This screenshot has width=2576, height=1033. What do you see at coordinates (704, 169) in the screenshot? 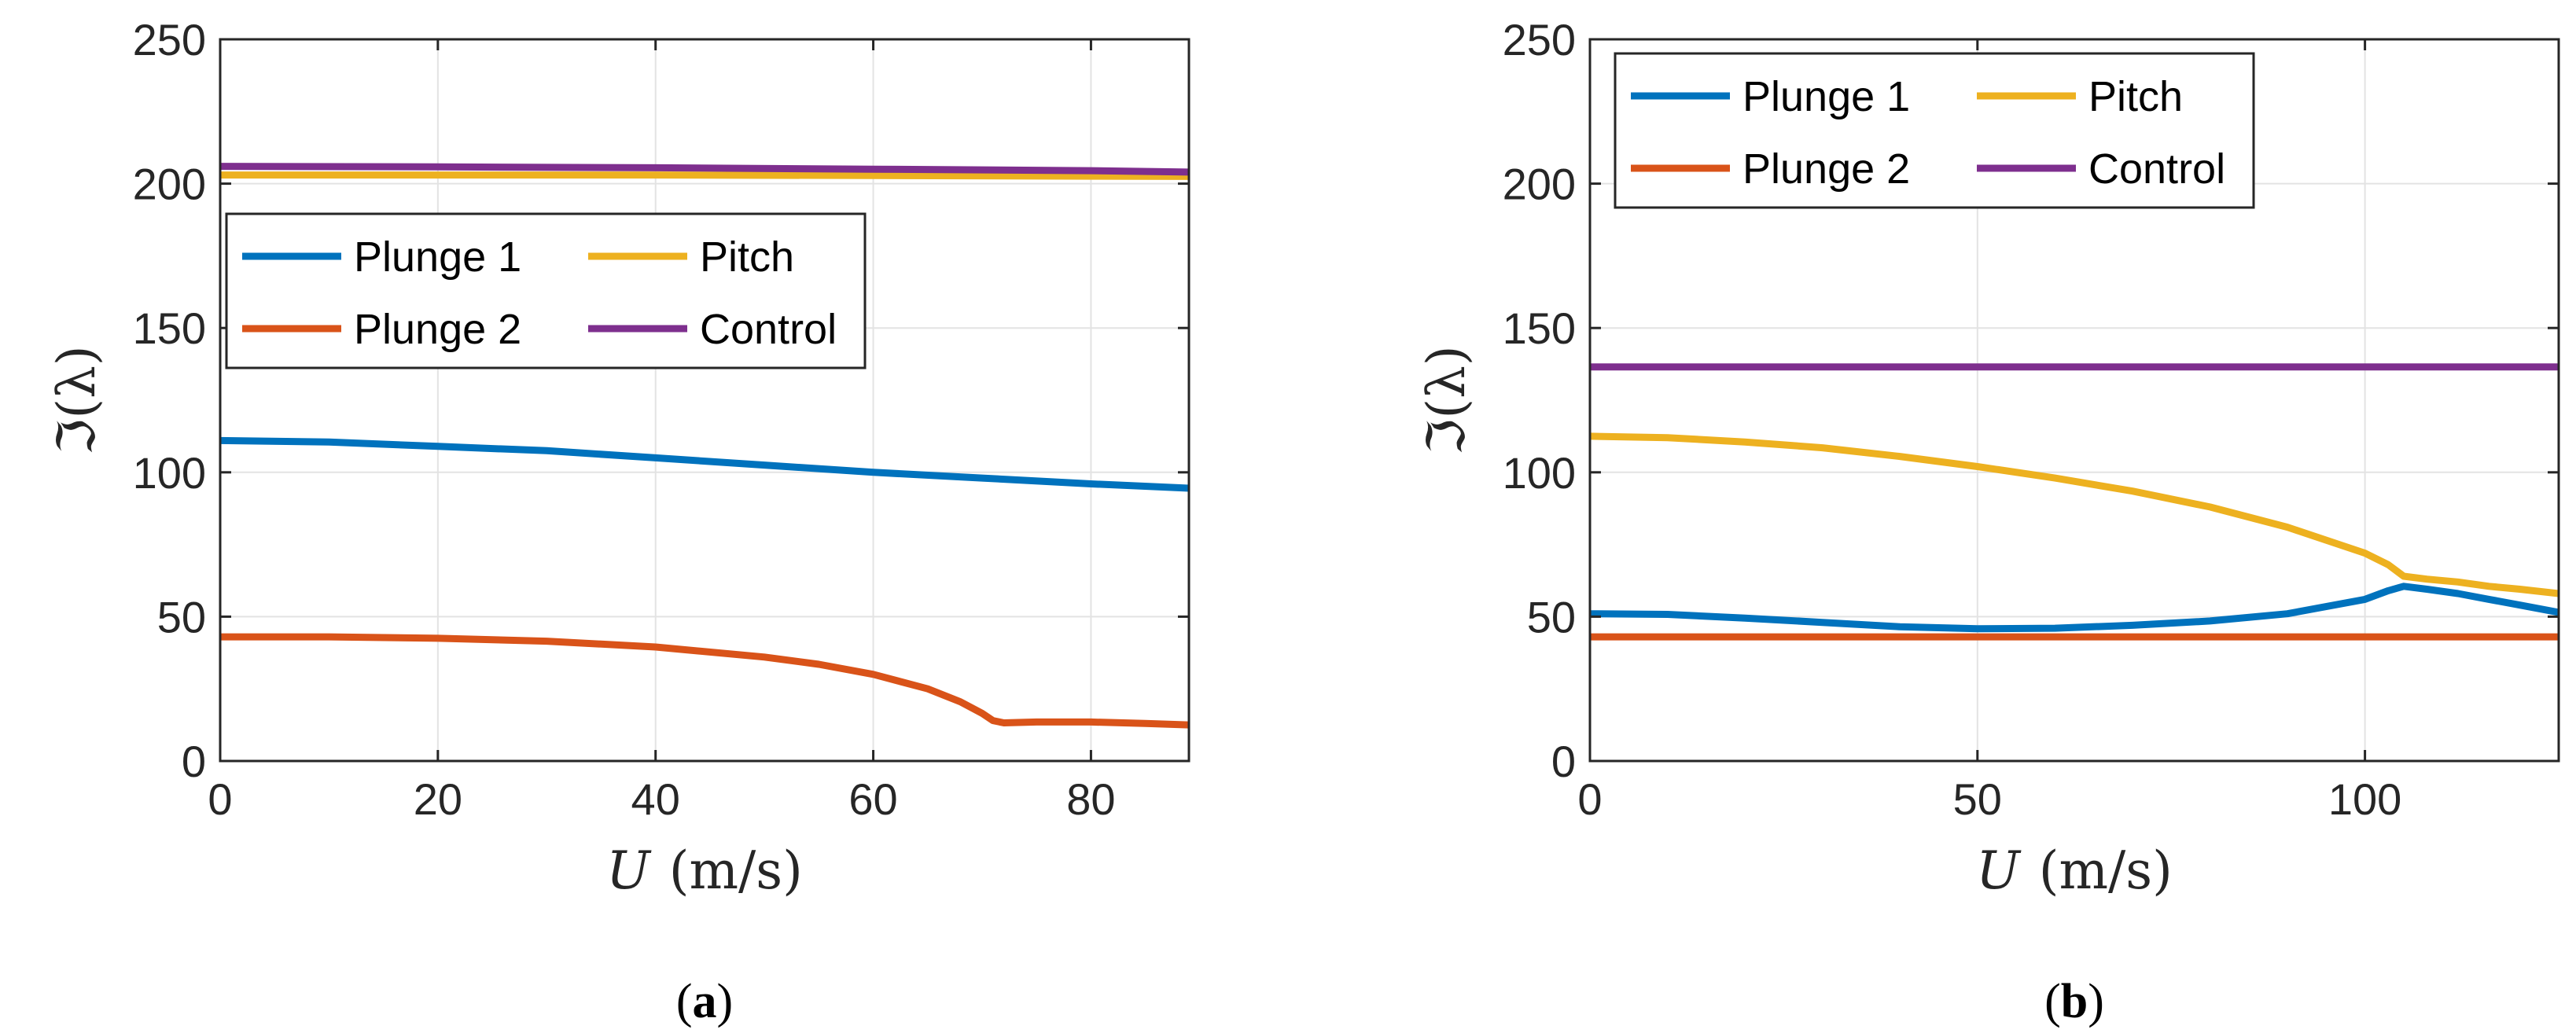
I see `series-line-control` at bounding box center [704, 169].